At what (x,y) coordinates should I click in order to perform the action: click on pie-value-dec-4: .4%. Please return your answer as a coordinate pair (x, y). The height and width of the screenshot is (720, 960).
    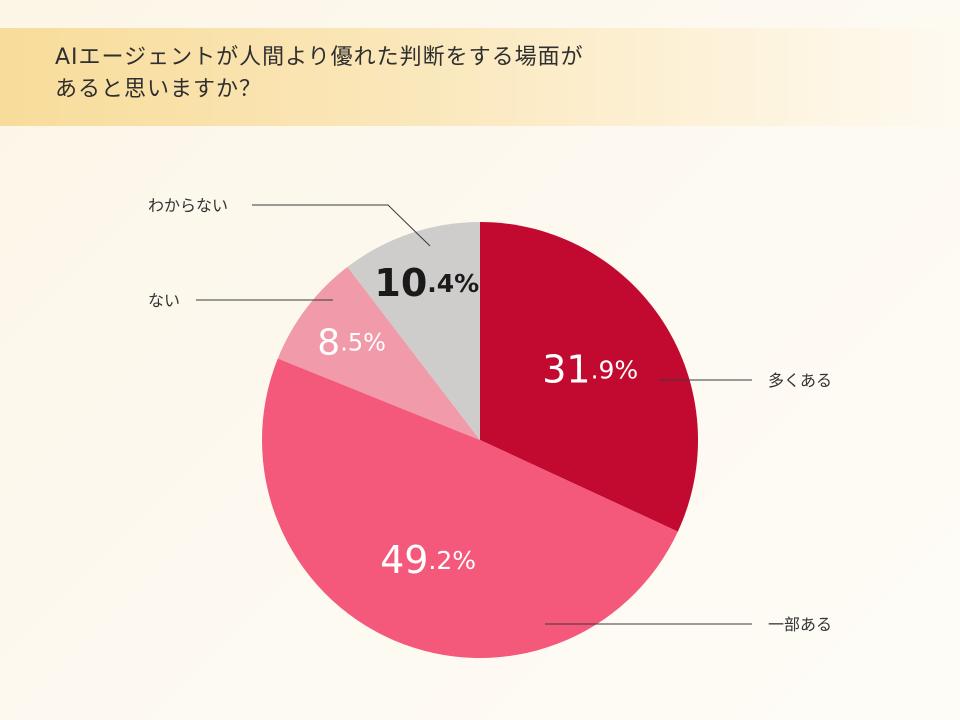
    Looking at the image, I should click on (453, 283).